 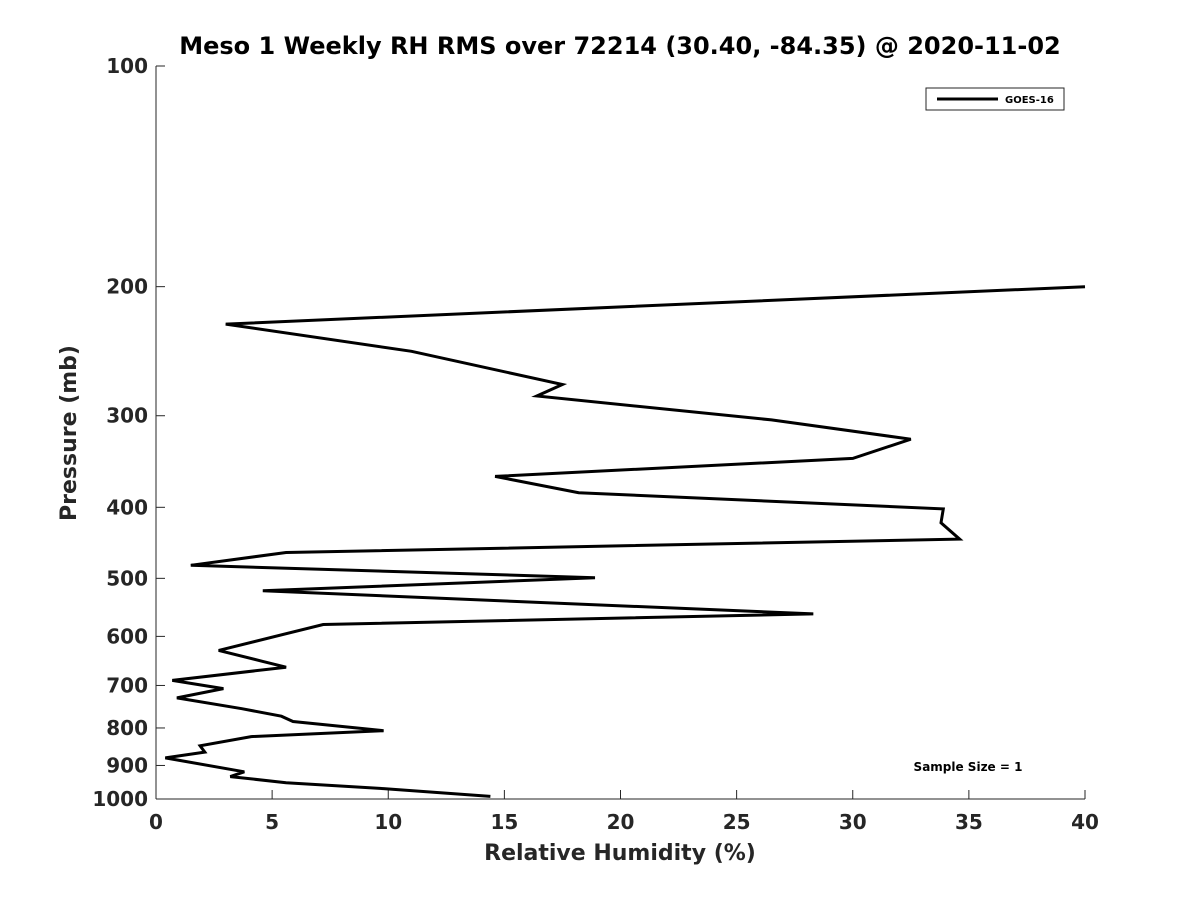 I want to click on x-tick-label: 5, so click(x=272, y=822).